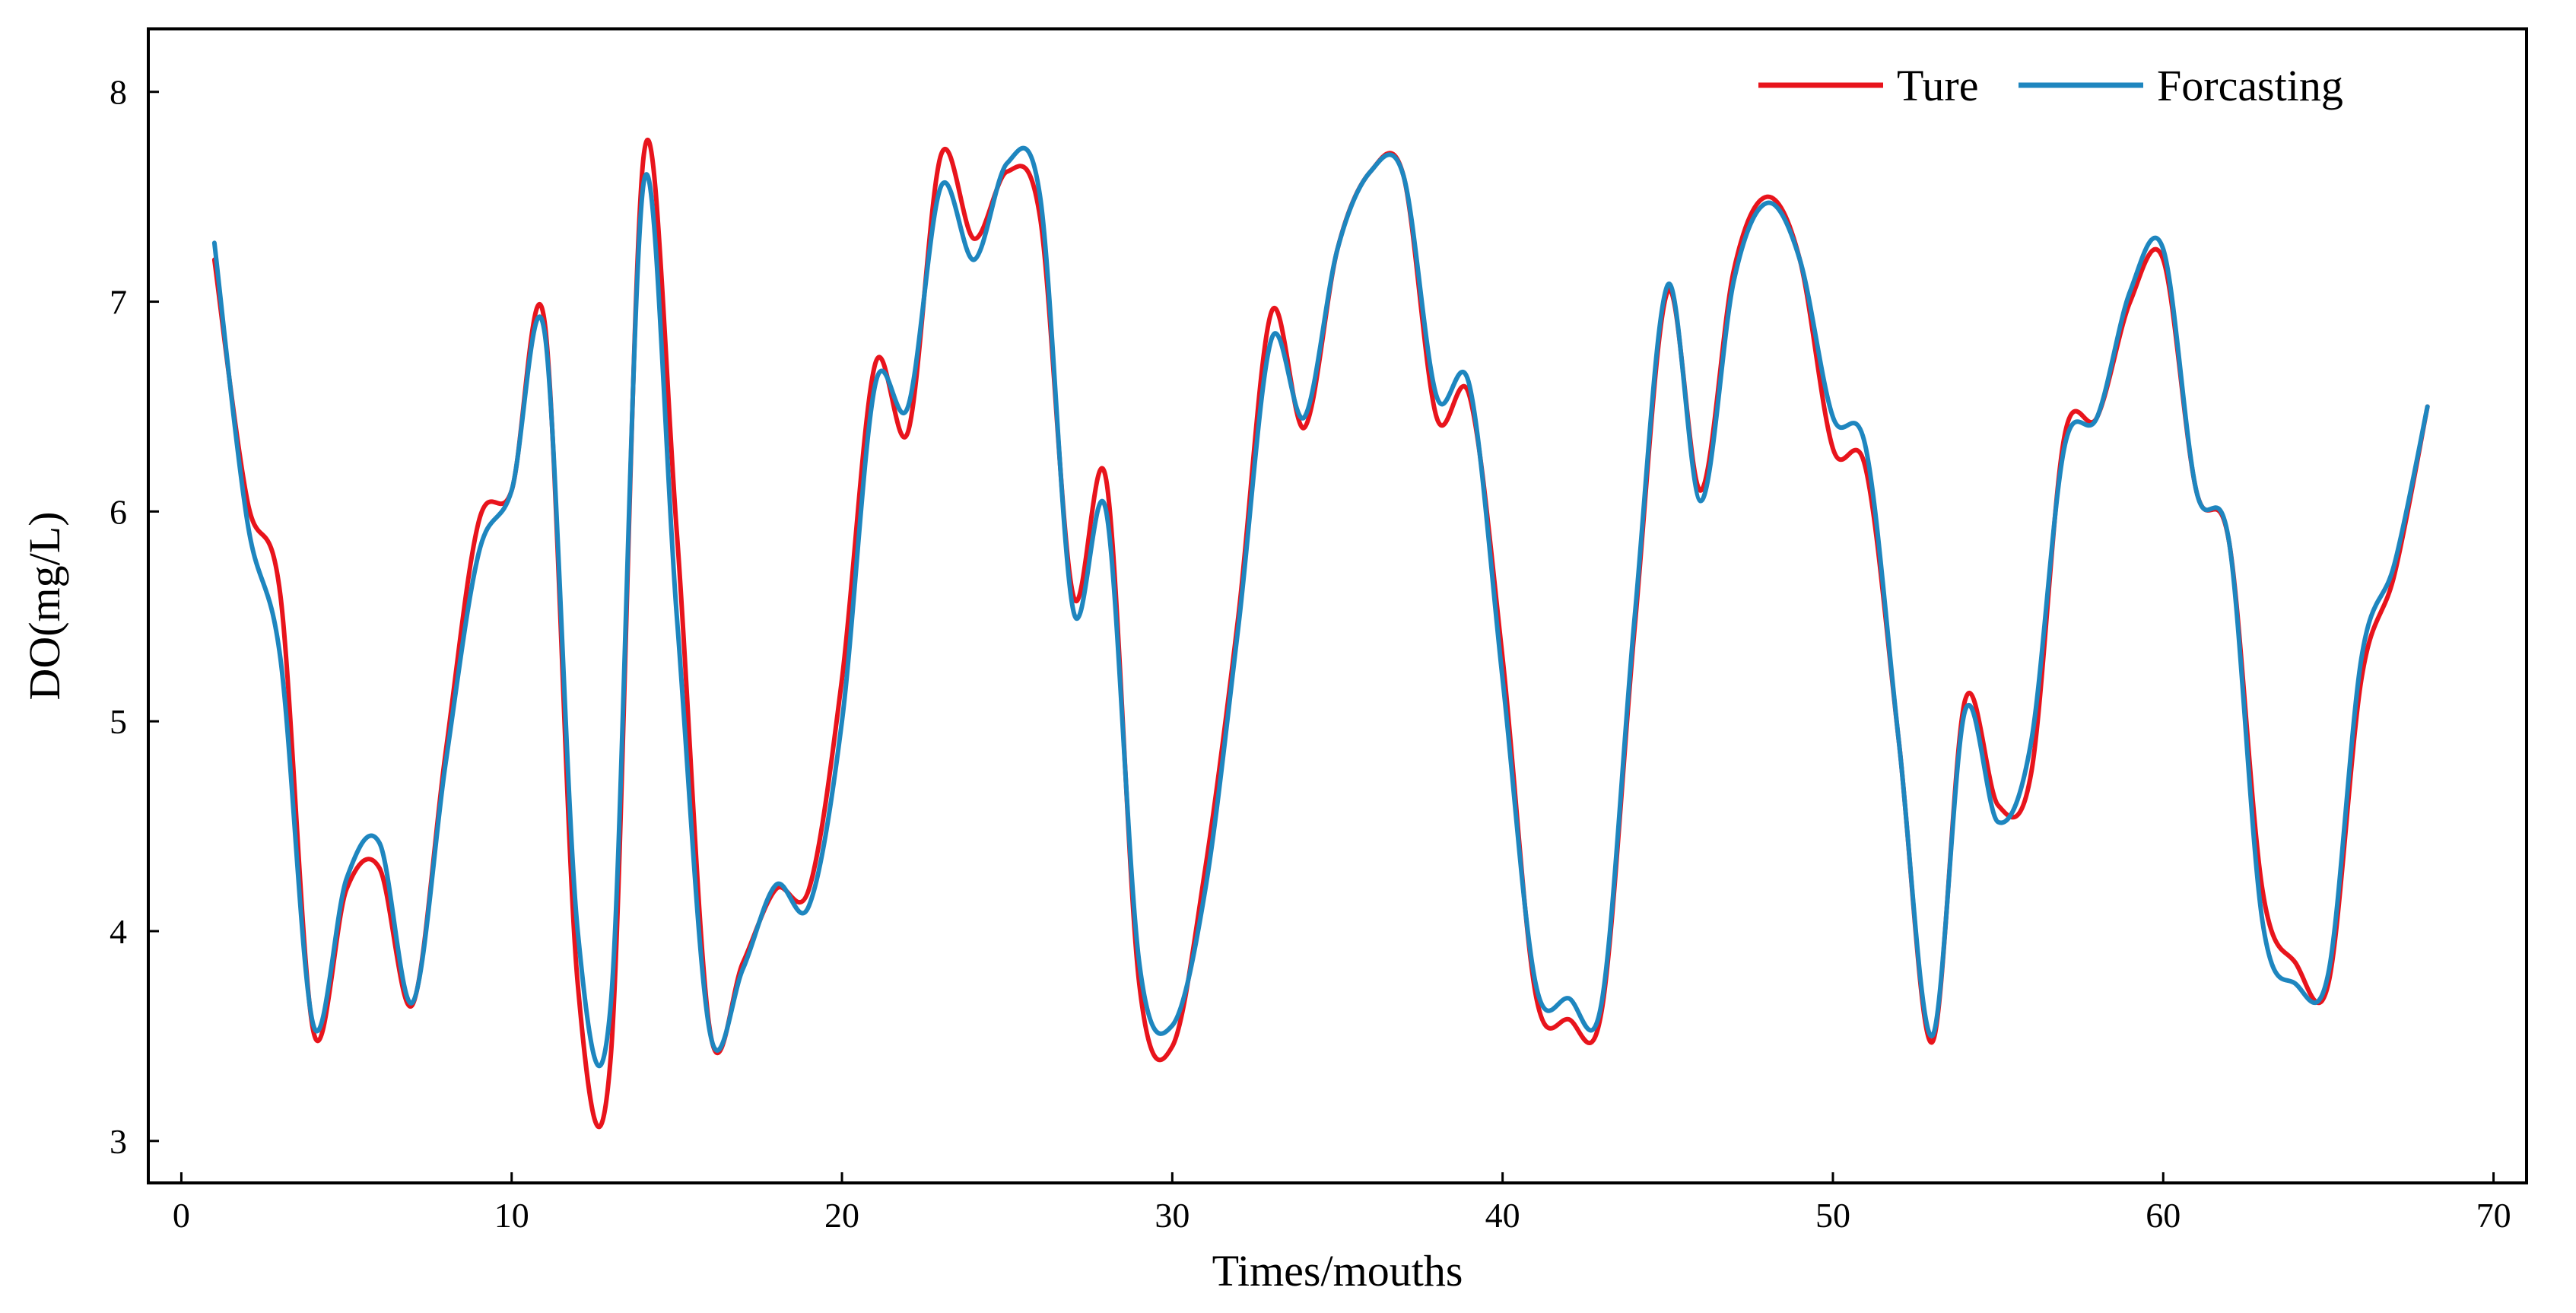 The image size is (2576, 1313). I want to click on y-axis-title: DO(mg/L), so click(44, 605).